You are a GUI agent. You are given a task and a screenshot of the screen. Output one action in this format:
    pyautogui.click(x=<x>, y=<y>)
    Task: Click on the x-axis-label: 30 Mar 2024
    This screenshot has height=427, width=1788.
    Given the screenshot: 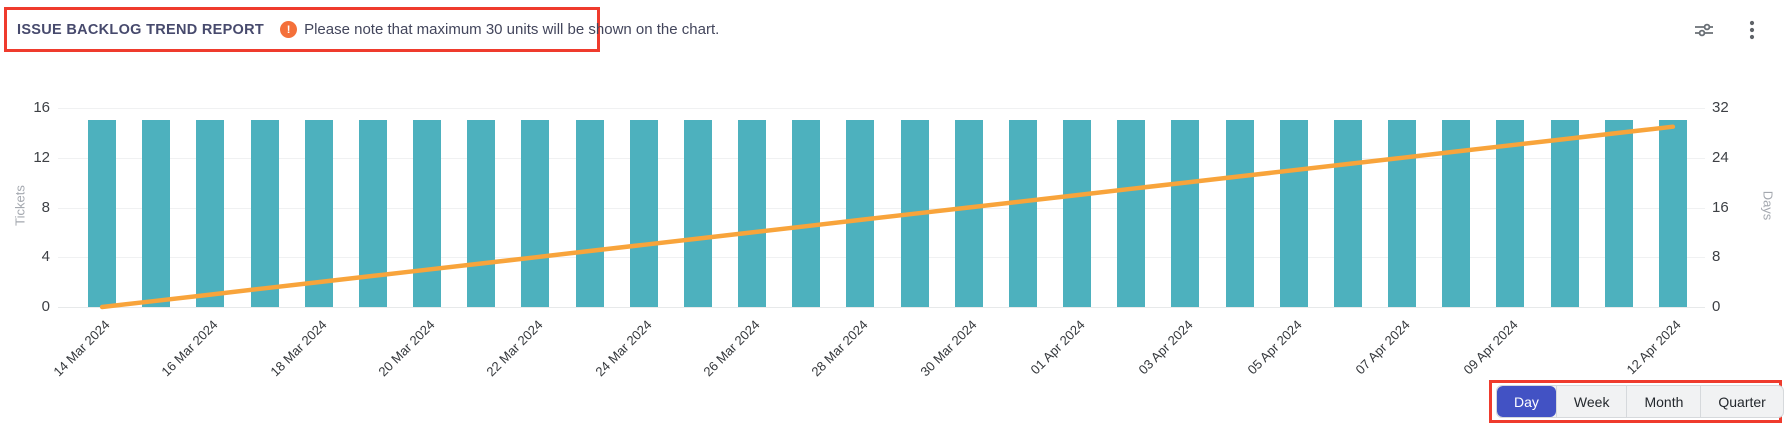 What is the action you would take?
    pyautogui.click(x=948, y=348)
    